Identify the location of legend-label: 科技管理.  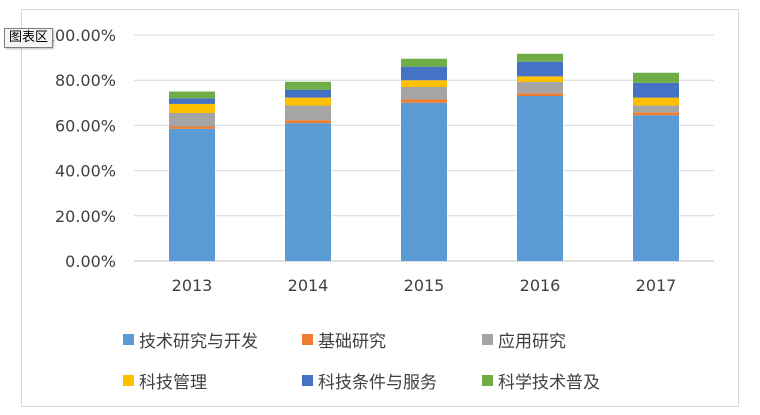
(173, 383).